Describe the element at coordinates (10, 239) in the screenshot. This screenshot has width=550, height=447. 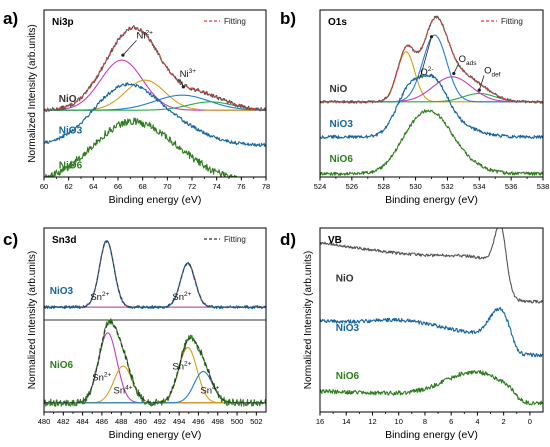
I see `panel-letter: c)` at that location.